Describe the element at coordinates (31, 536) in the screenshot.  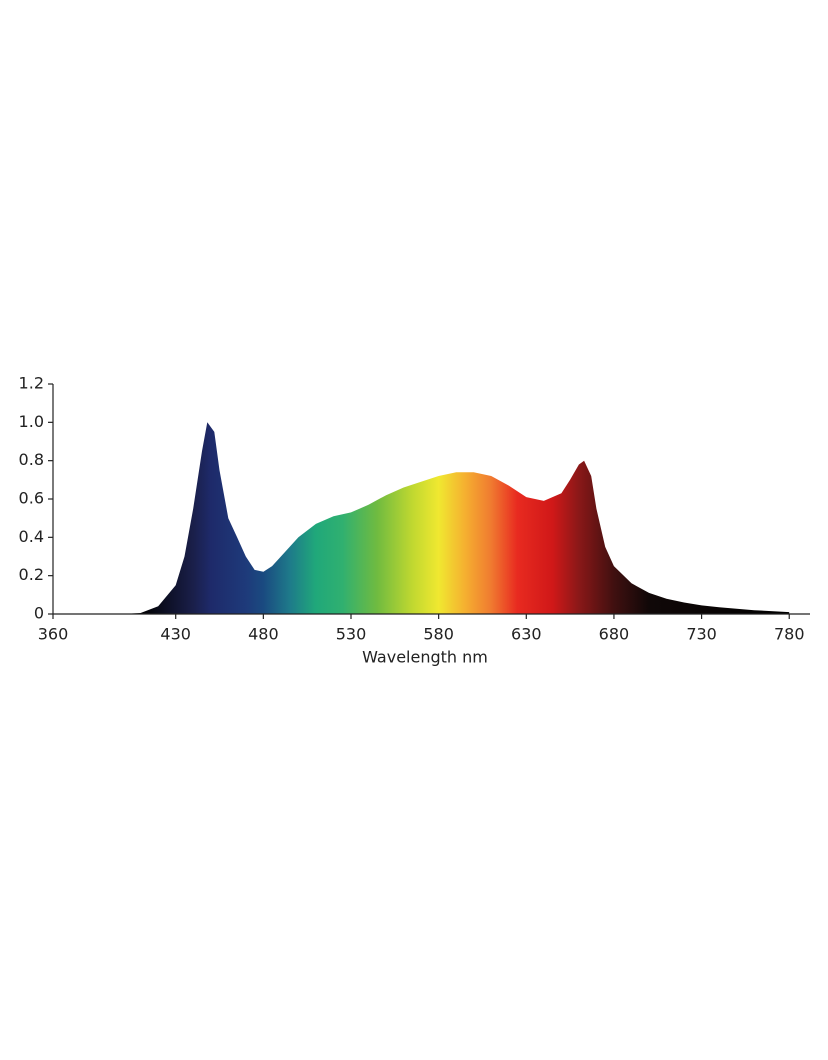
I see `y-tick-label: 0.4` at that location.